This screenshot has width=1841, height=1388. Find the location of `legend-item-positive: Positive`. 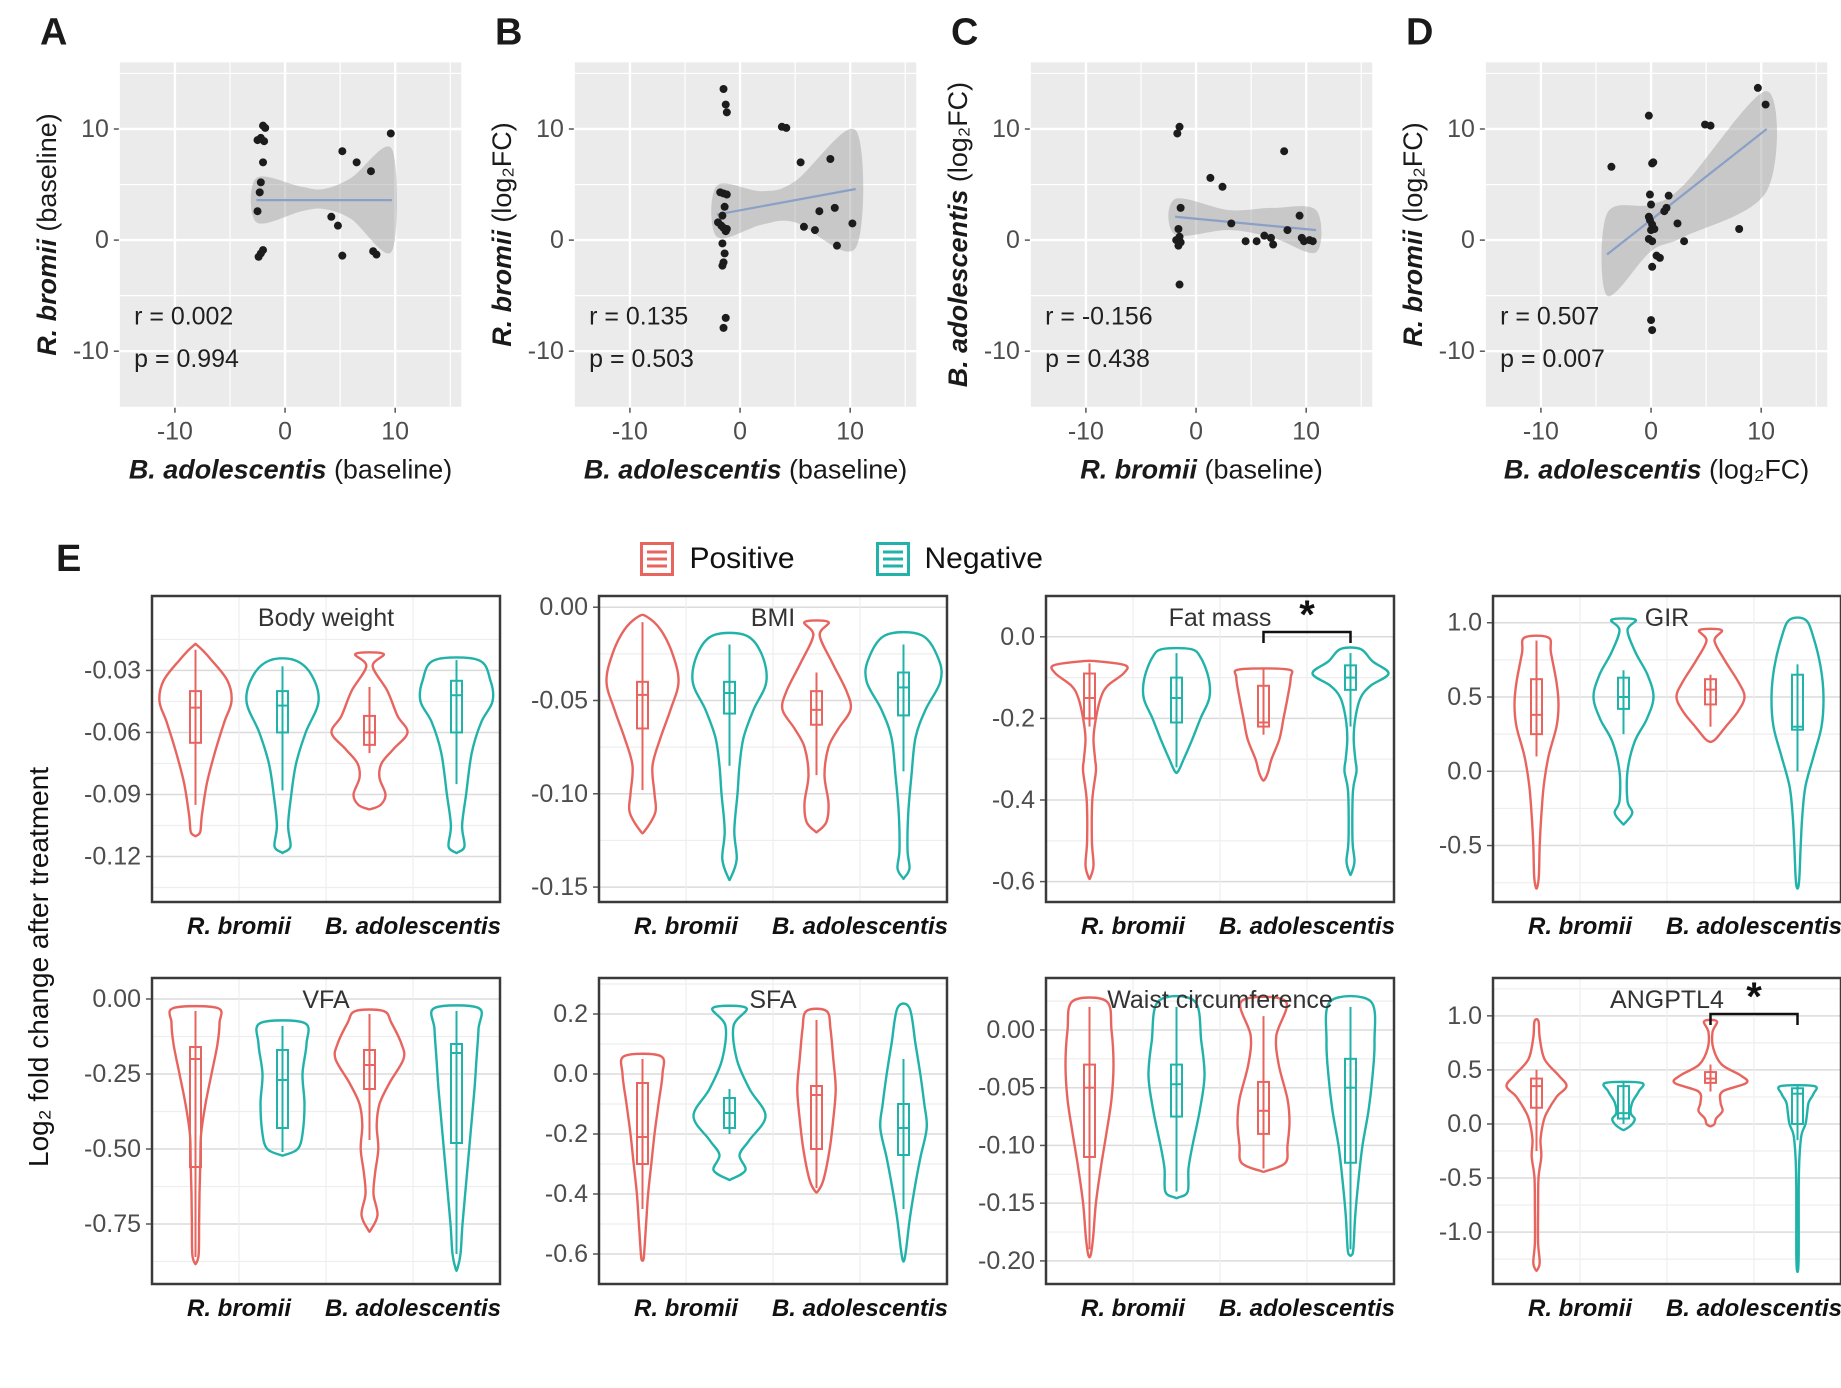

legend-item-positive: Positive is located at coordinates (717, 559).